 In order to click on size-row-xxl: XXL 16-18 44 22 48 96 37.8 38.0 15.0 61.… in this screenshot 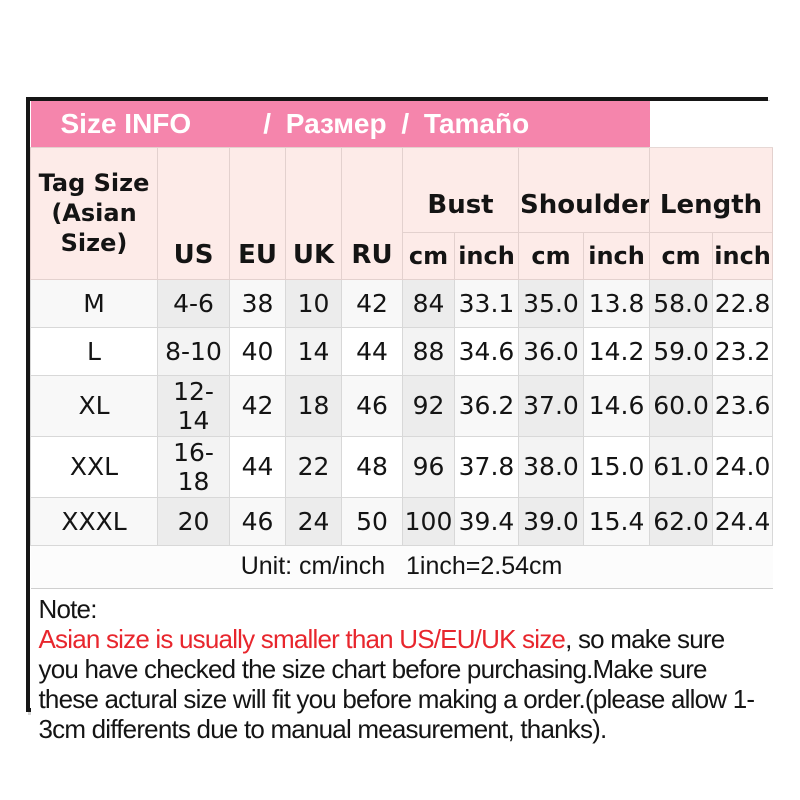, I will do `click(402, 466)`.